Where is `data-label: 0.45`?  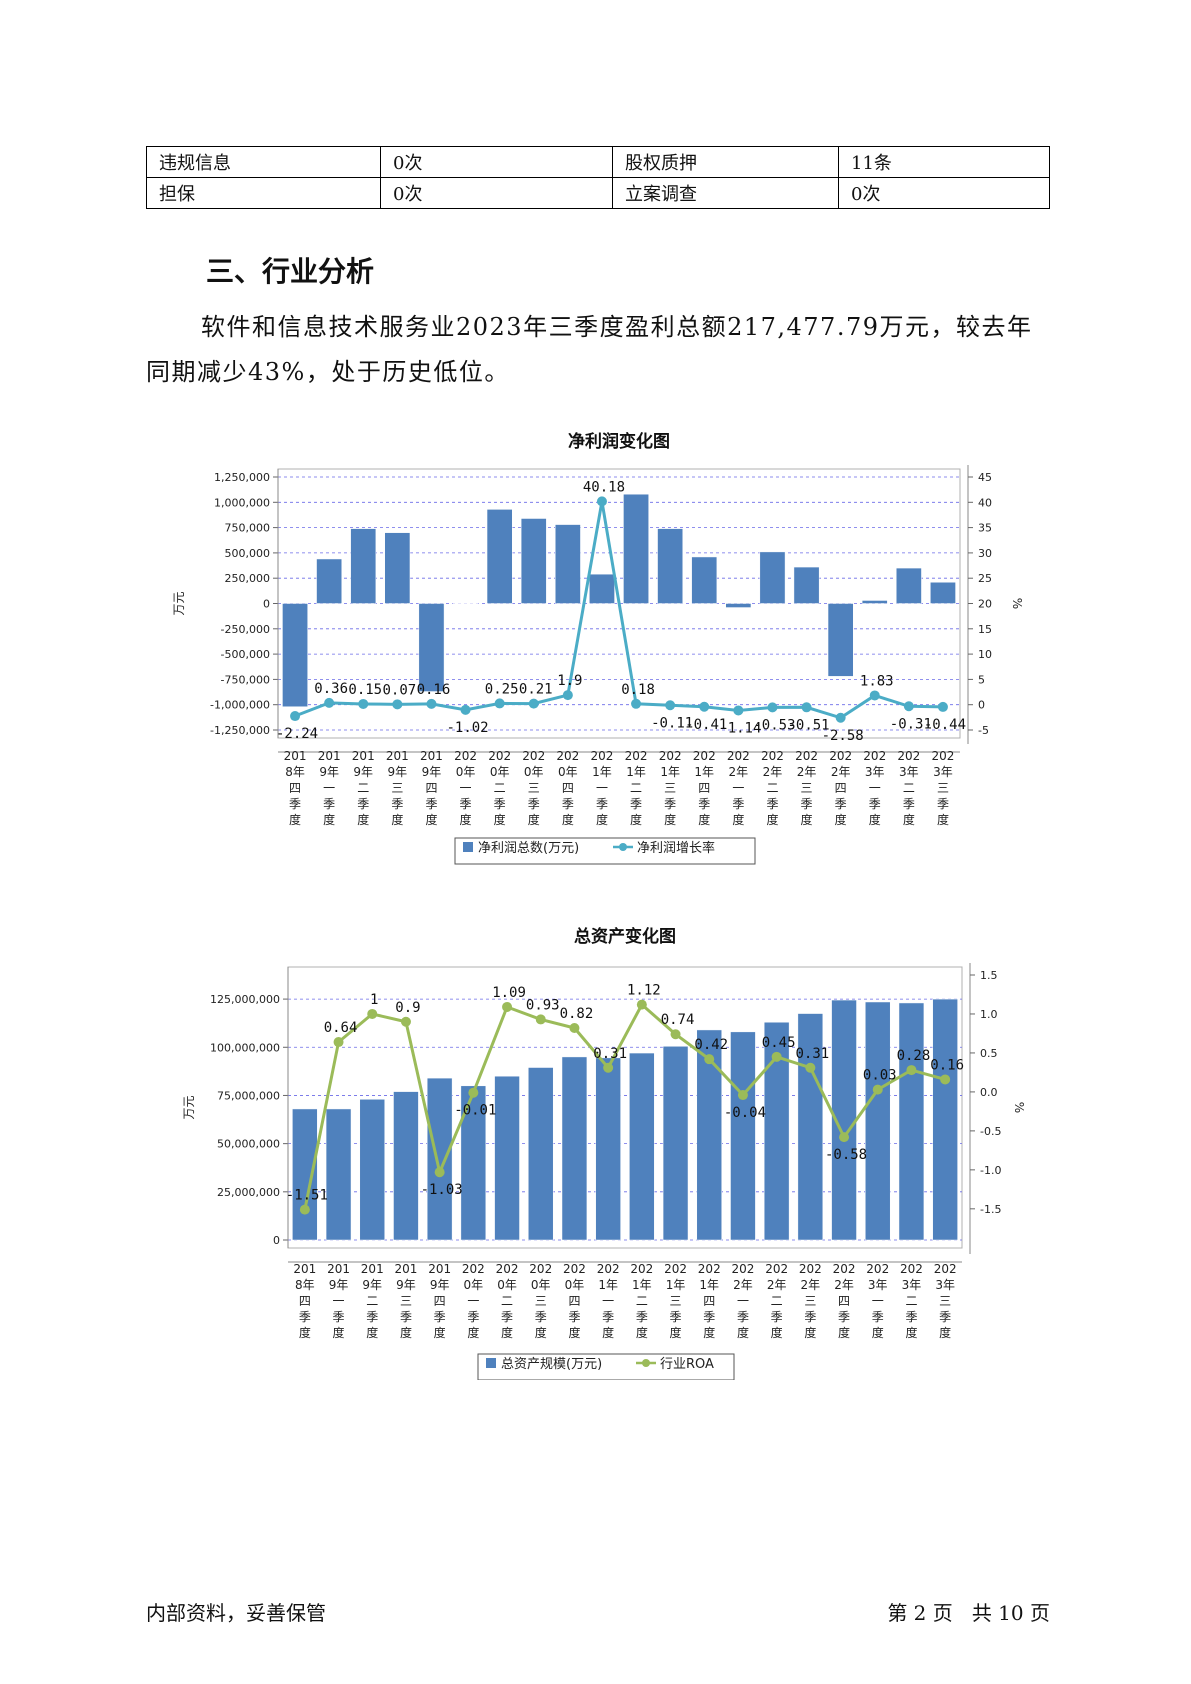 data-label: 0.45 is located at coordinates (779, 1043).